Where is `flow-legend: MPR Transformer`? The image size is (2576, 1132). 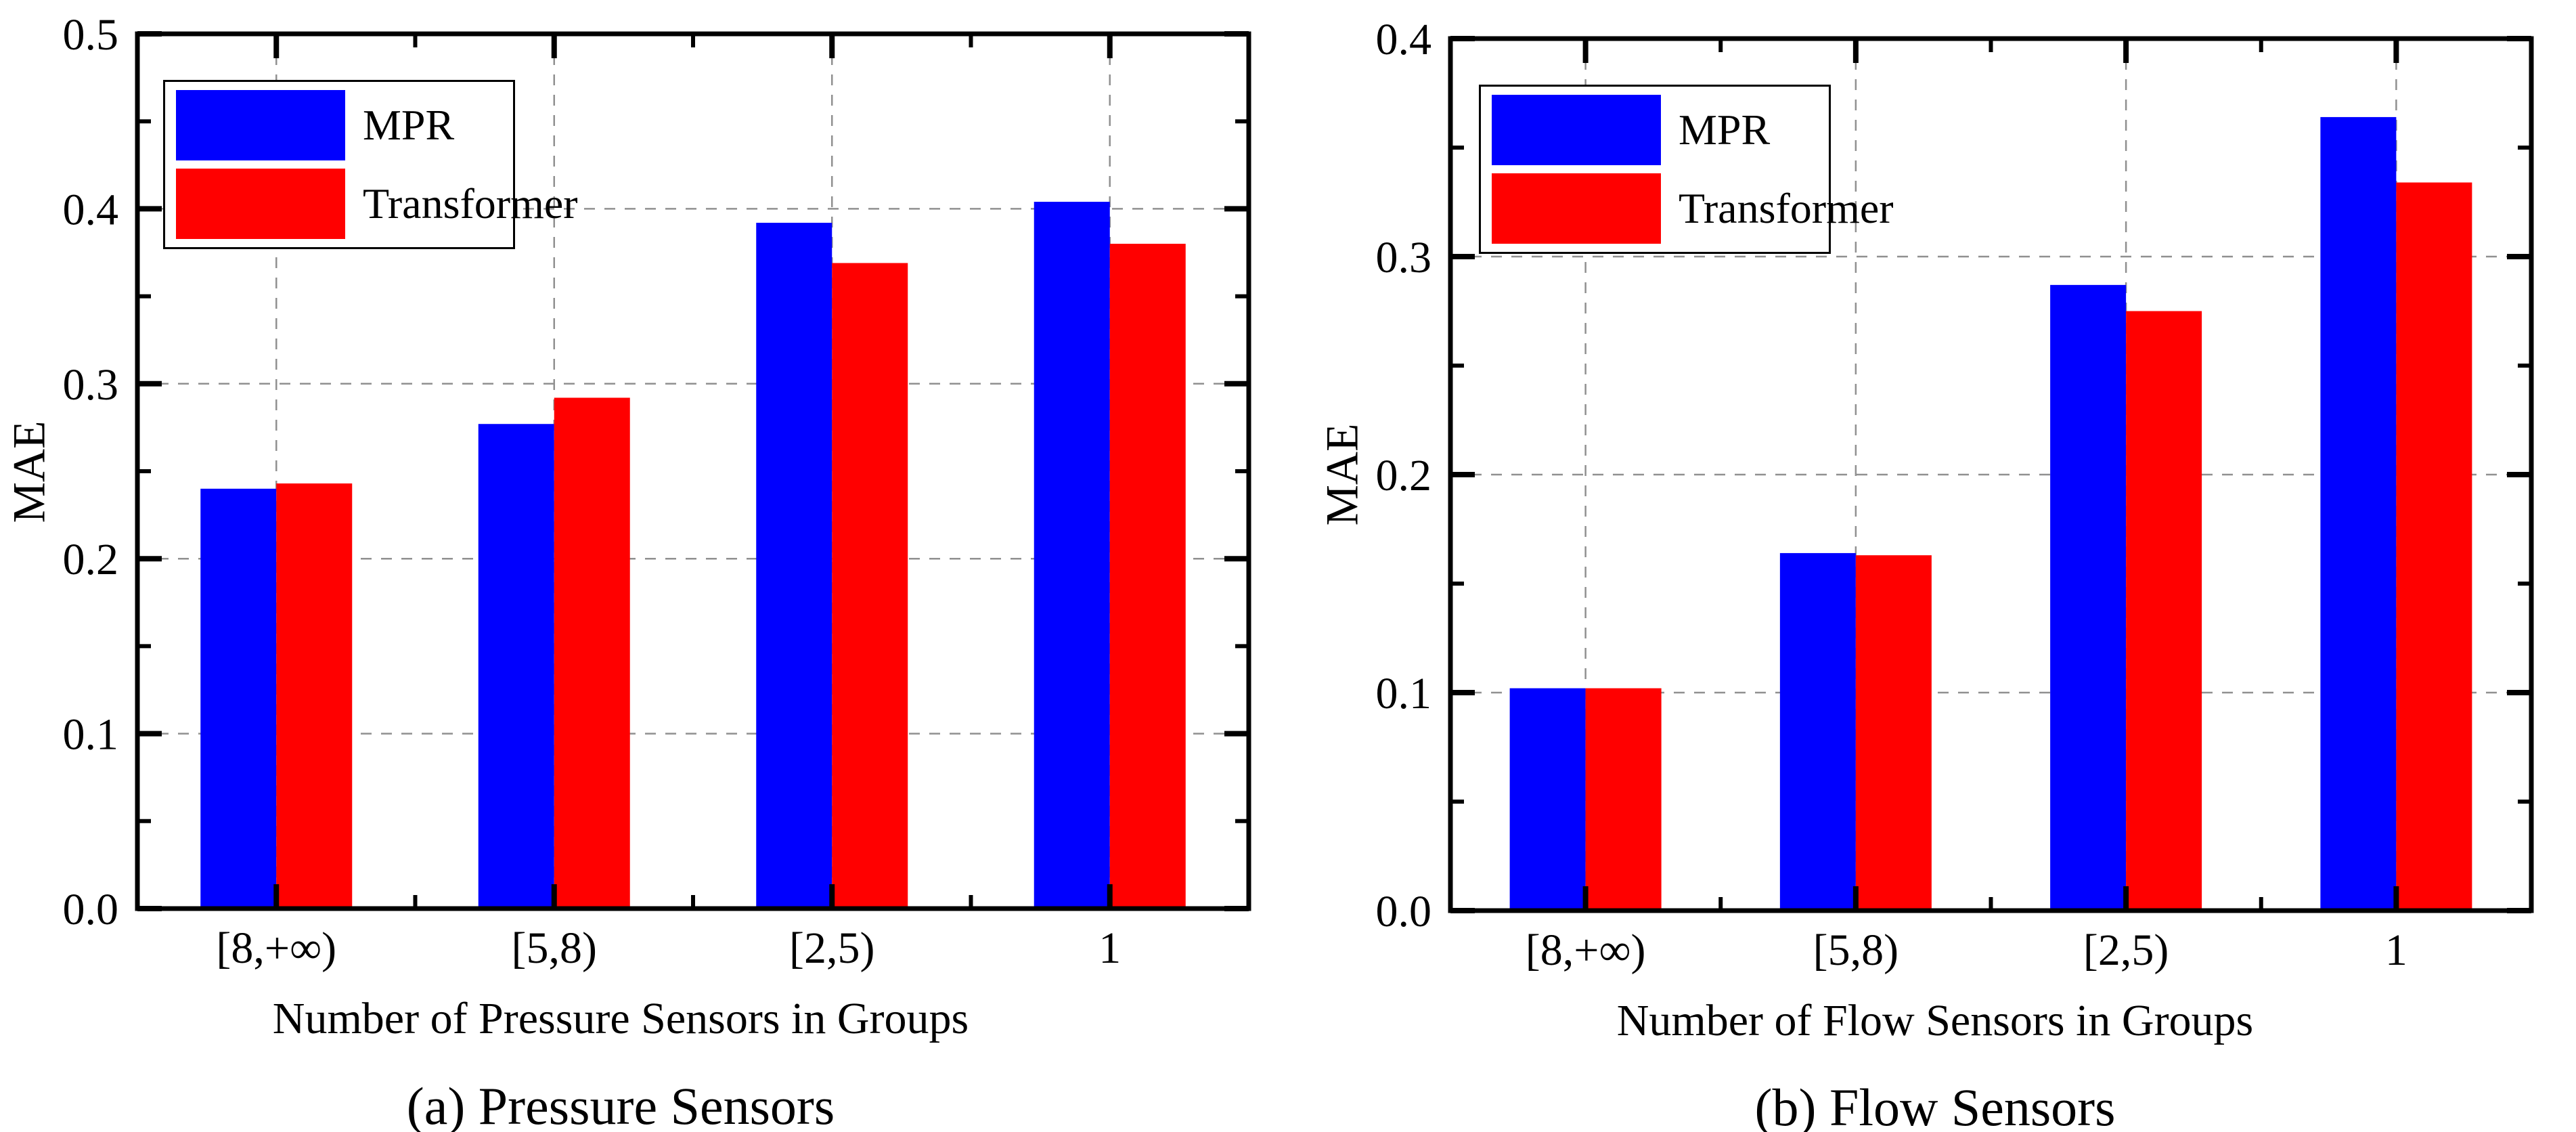 flow-legend: MPR Transformer is located at coordinates (1686, 170).